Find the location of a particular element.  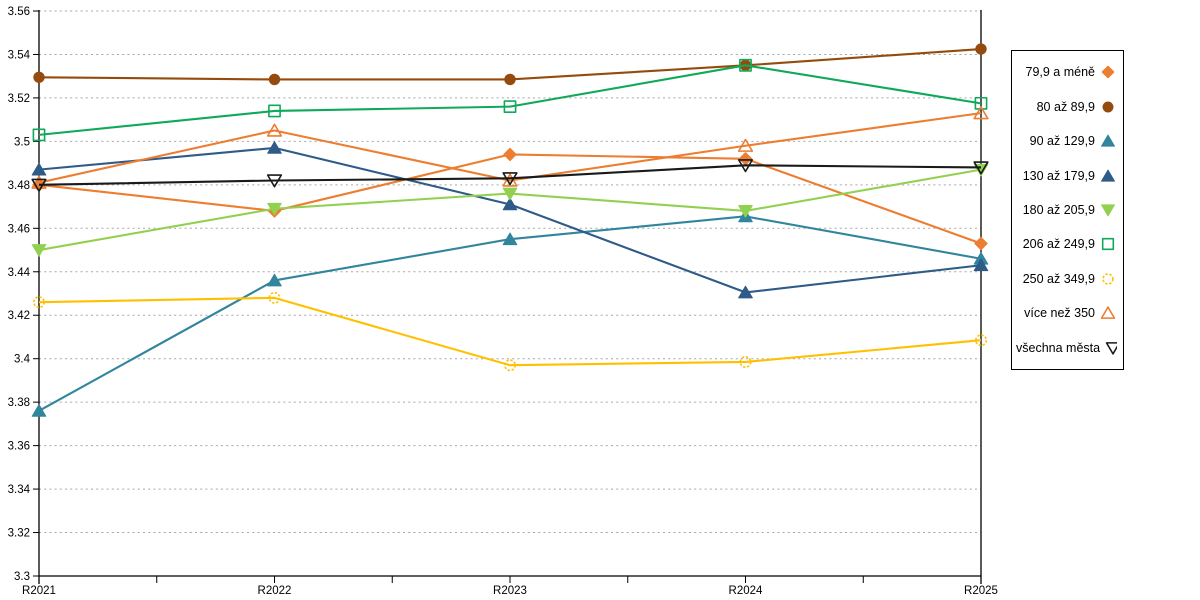

legend-item-label: 130 až 179,9 is located at coordinates (1058, 175).